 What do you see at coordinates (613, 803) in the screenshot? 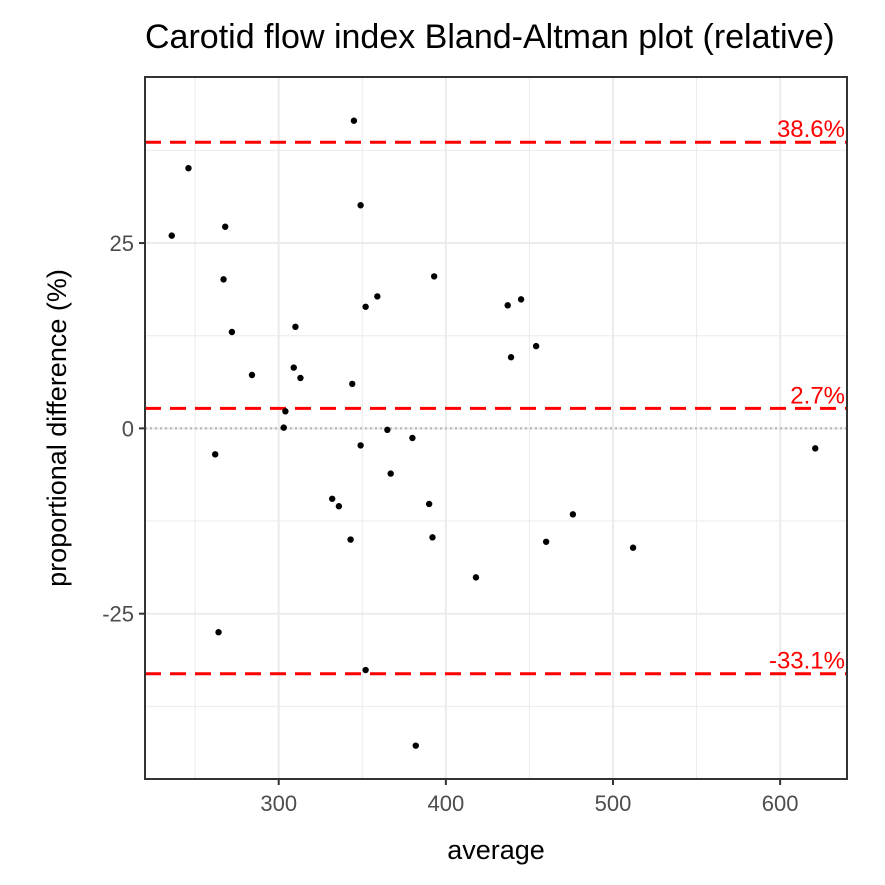
I see `x-tick-label: 500` at bounding box center [613, 803].